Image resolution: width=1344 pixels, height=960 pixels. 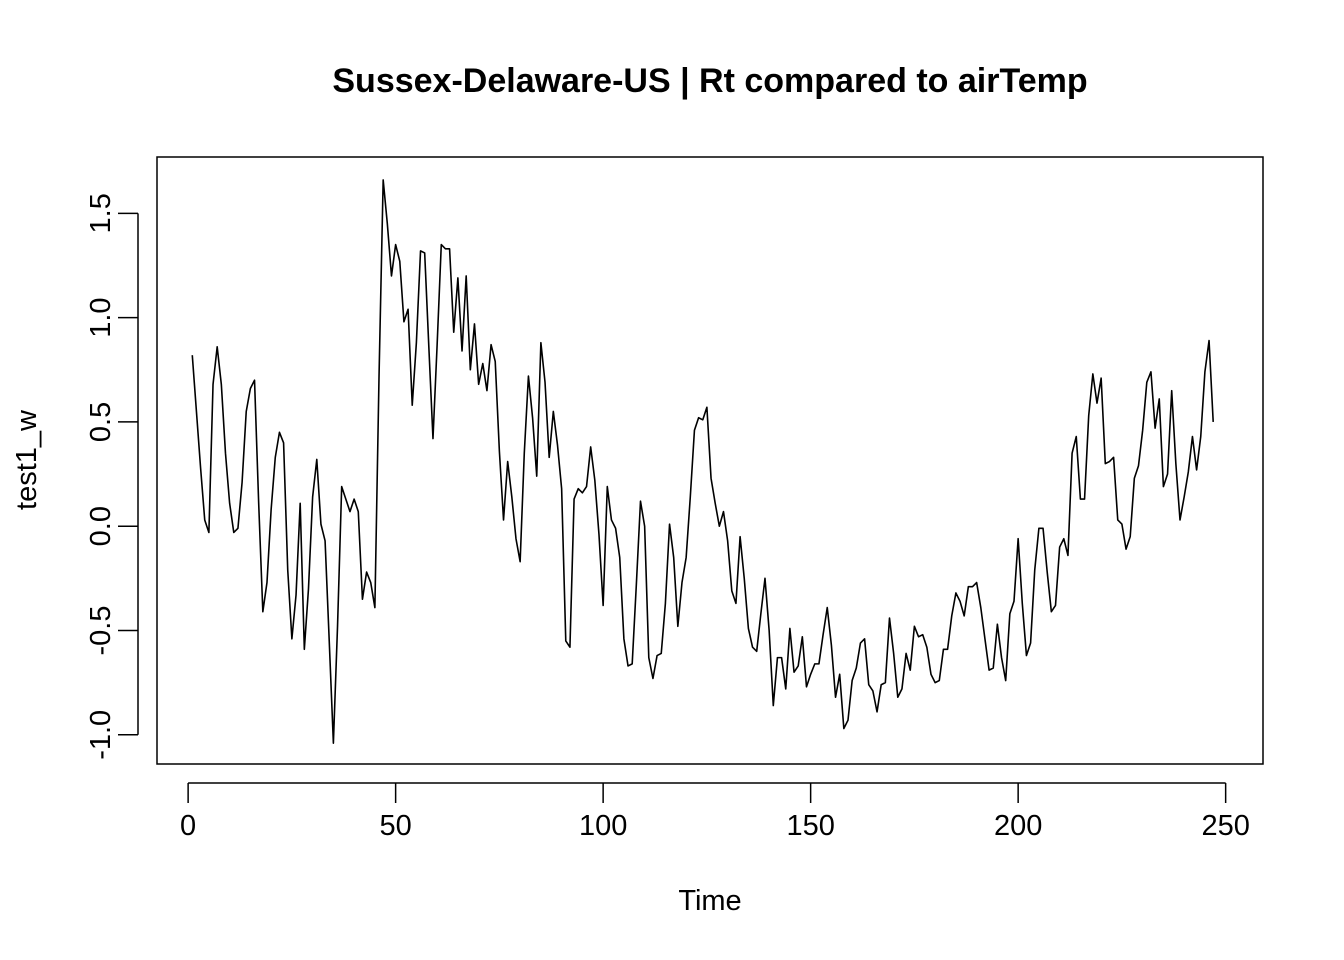 What do you see at coordinates (101, 631) in the screenshot?
I see `y-tick-label: -0.5` at bounding box center [101, 631].